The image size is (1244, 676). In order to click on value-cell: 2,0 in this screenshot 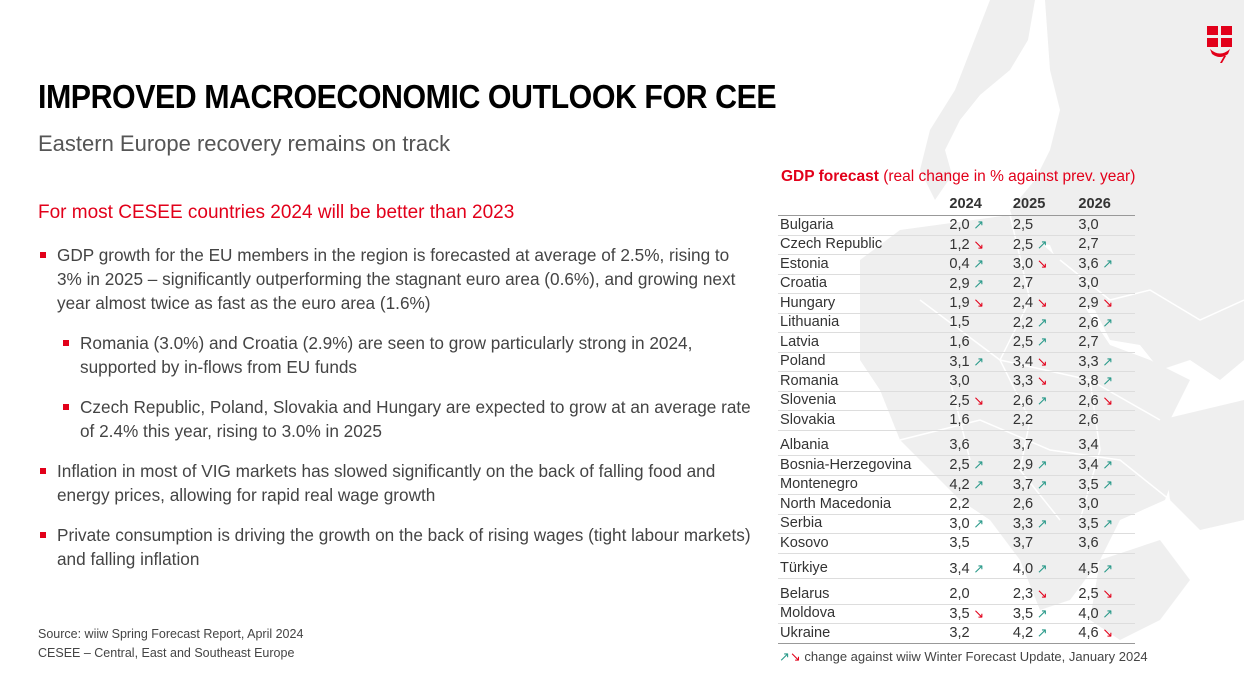, I will do `click(981, 591)`.